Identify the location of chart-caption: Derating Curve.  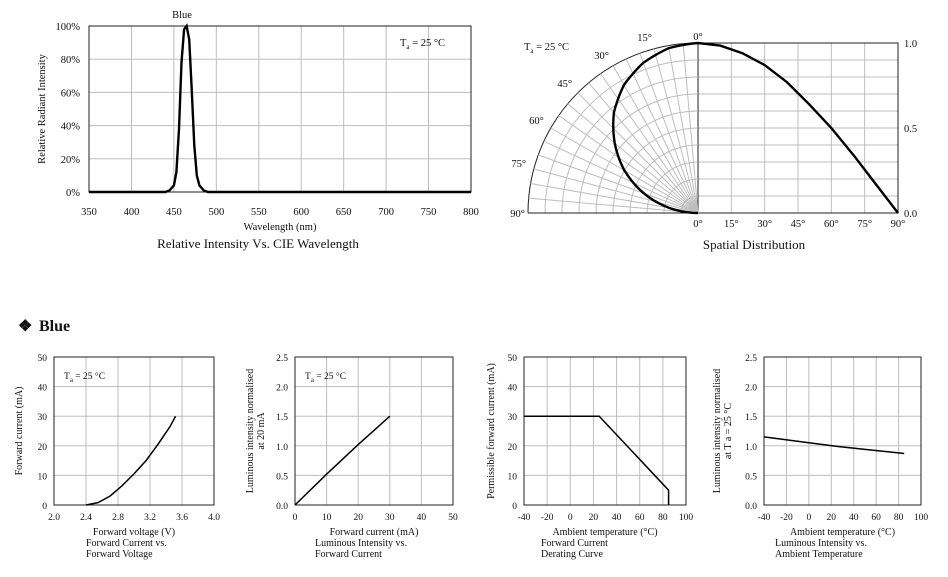
(572, 554).